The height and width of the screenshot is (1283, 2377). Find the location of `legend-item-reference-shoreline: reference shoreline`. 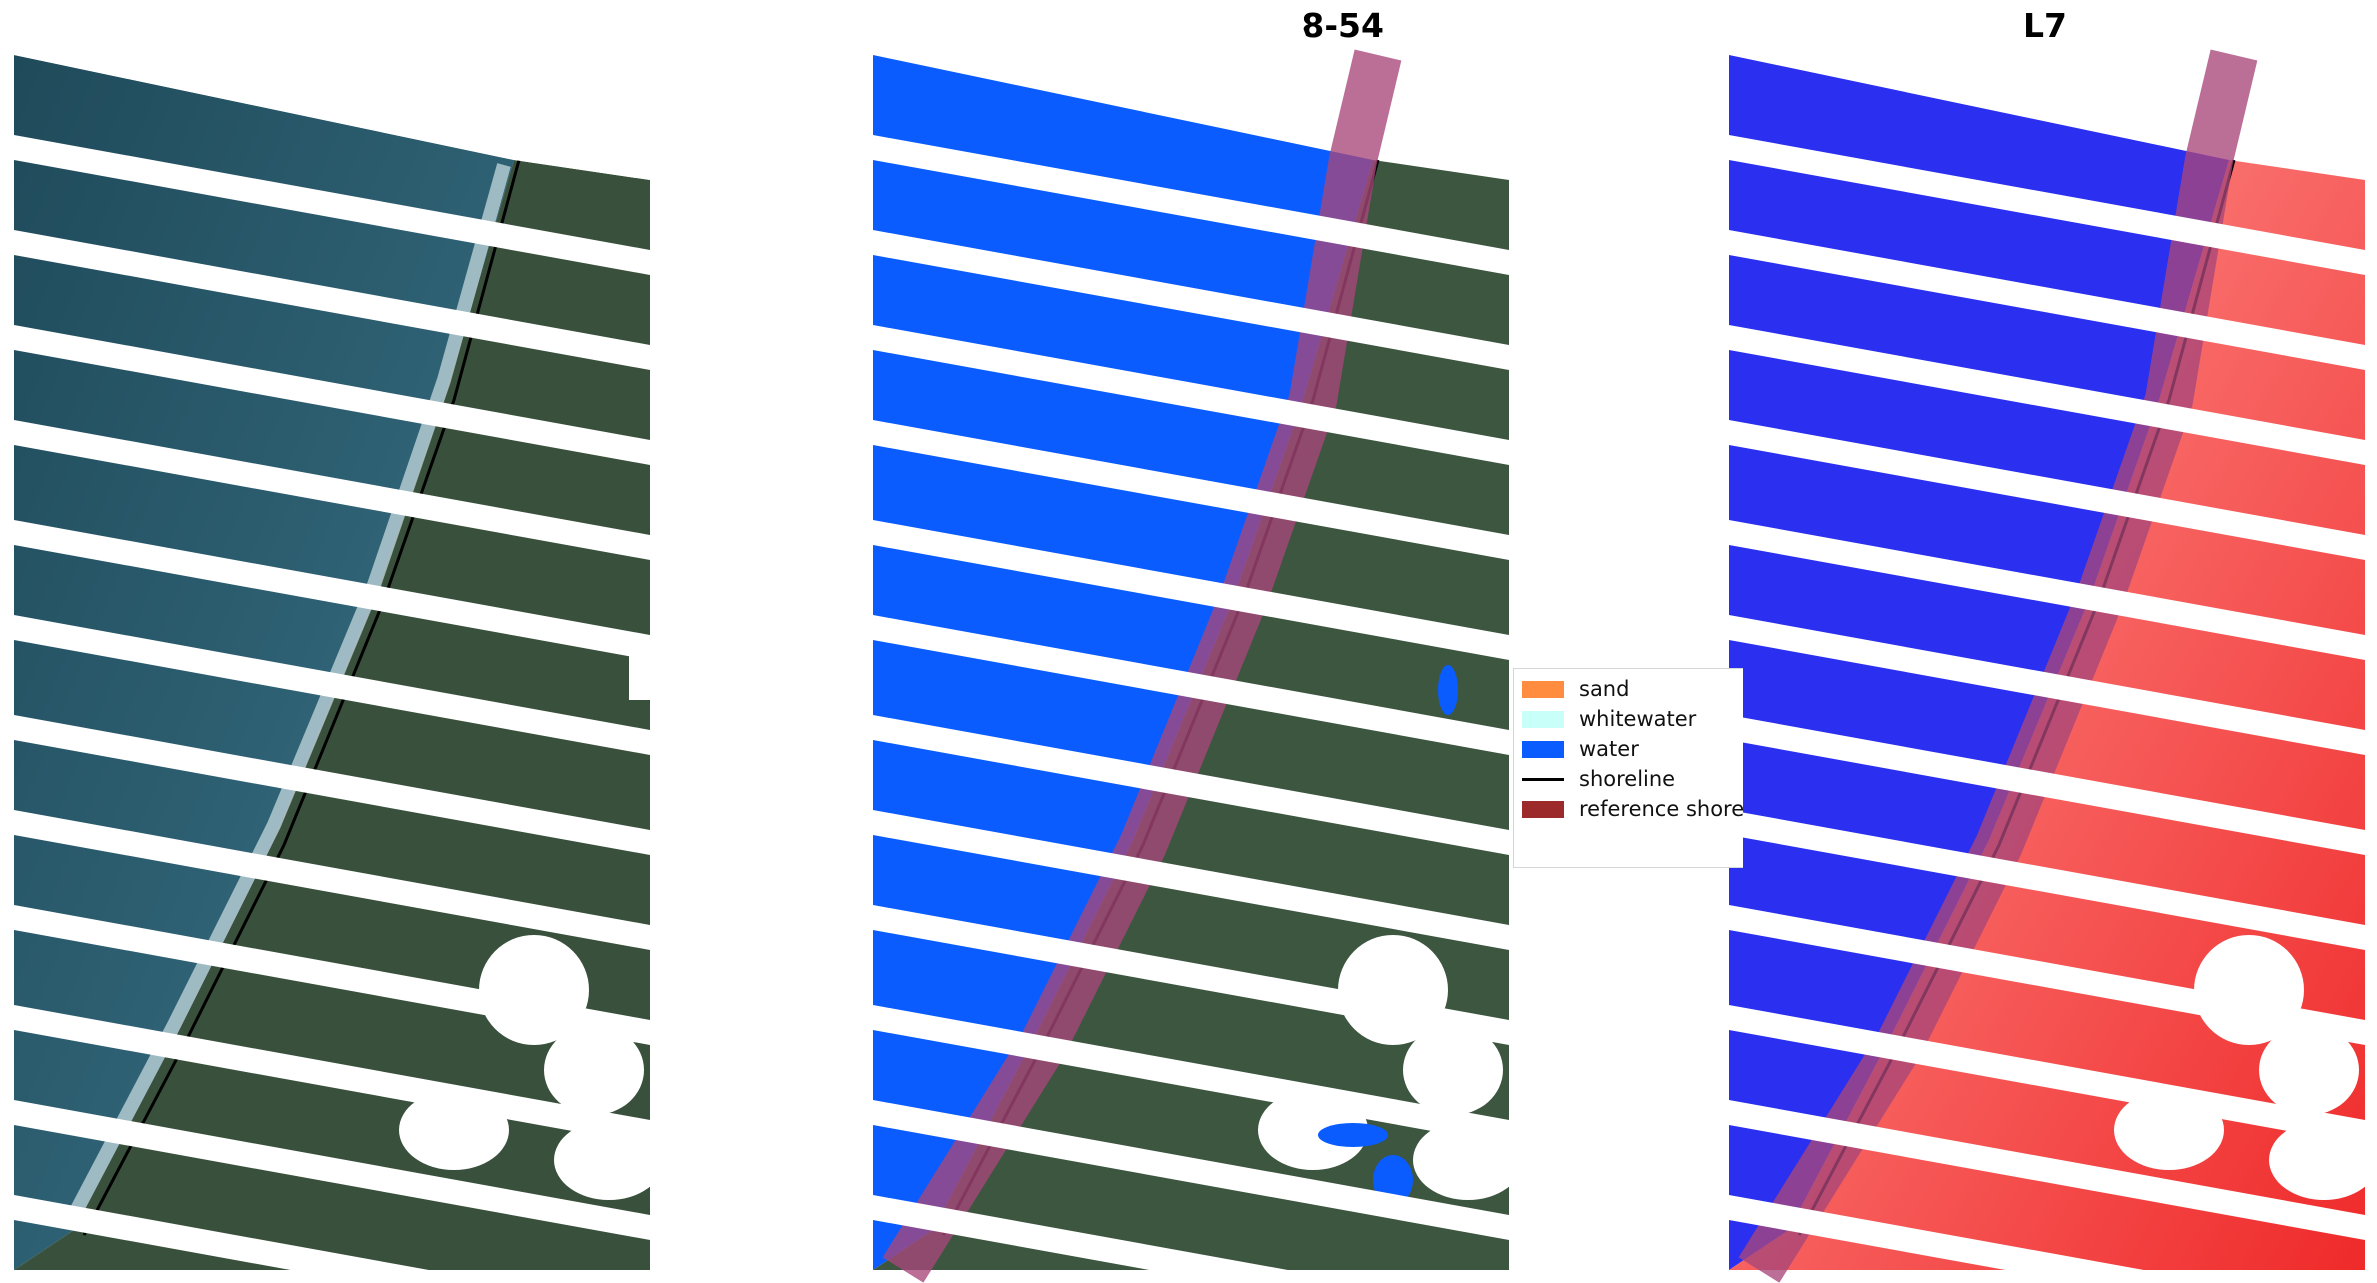

legend-item-reference-shoreline: reference shoreline is located at coordinates (1632, 809).